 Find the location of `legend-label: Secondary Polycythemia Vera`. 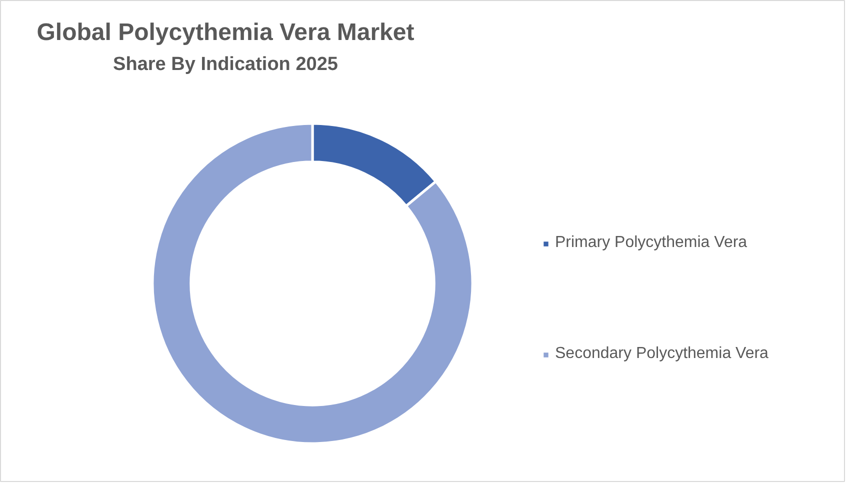

legend-label: Secondary Polycythemia Vera is located at coordinates (661, 354).